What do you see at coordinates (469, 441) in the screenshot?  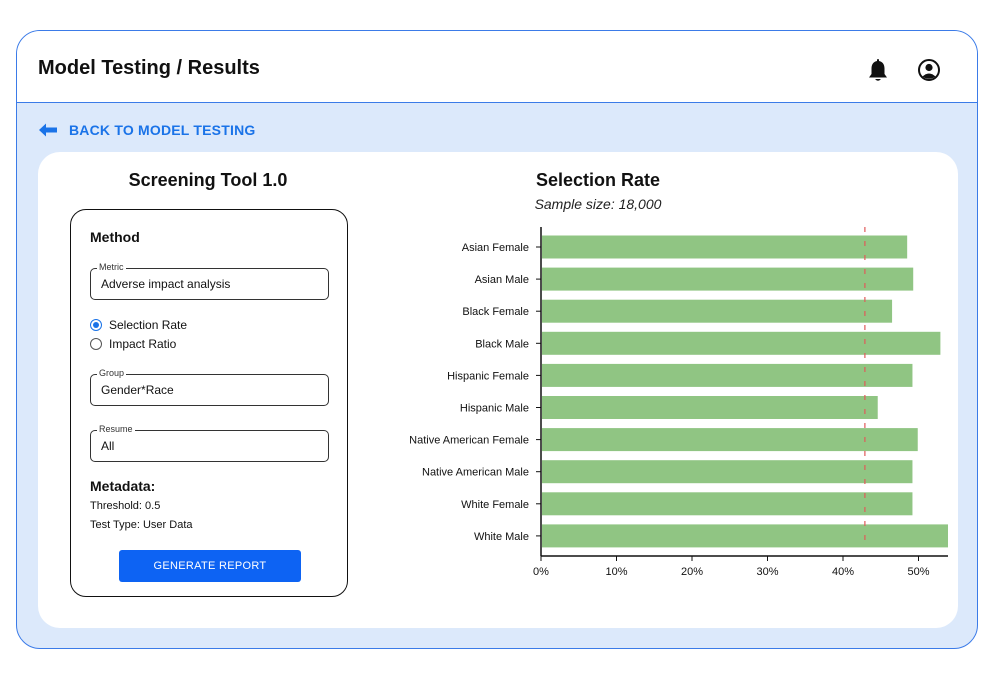 I see `category-label: Native American Female` at bounding box center [469, 441].